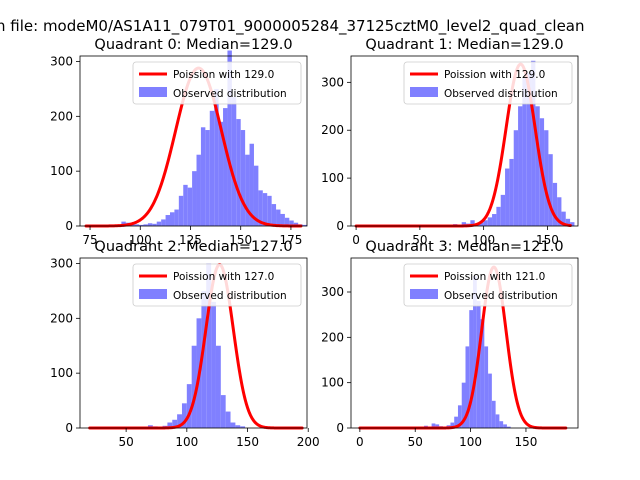  I want to click on legend: Poission with 127.0 Observed distribution, so click(217, 285).